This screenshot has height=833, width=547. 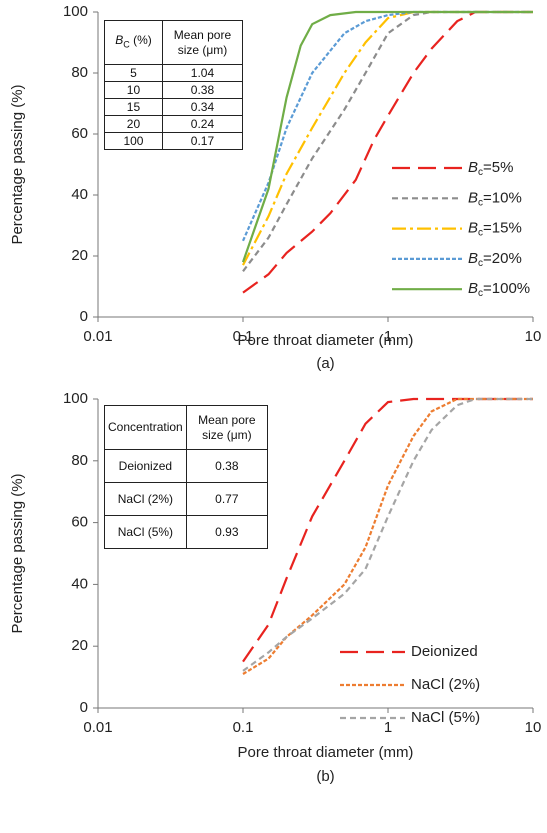 I want to click on legend-label: Bc=100%, so click(x=499, y=289).